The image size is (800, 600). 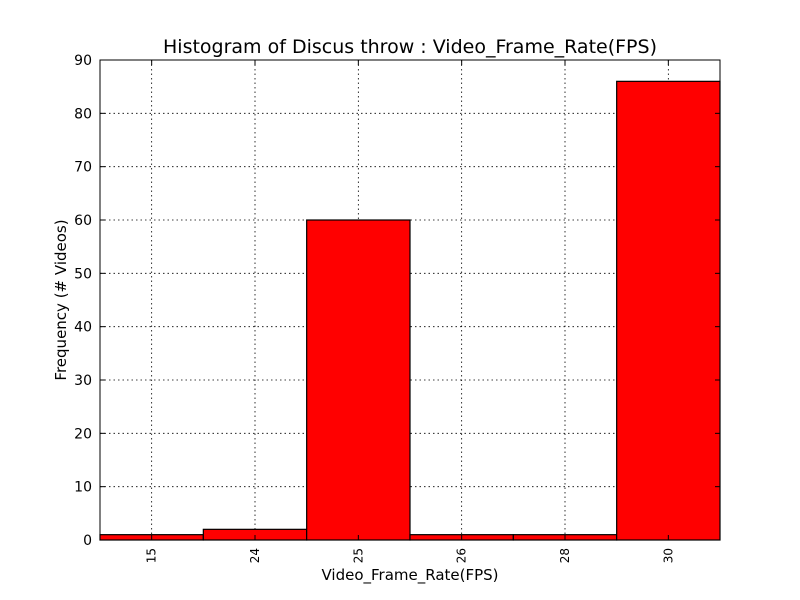 I want to click on x-tick-label: 26, so click(x=462, y=555).